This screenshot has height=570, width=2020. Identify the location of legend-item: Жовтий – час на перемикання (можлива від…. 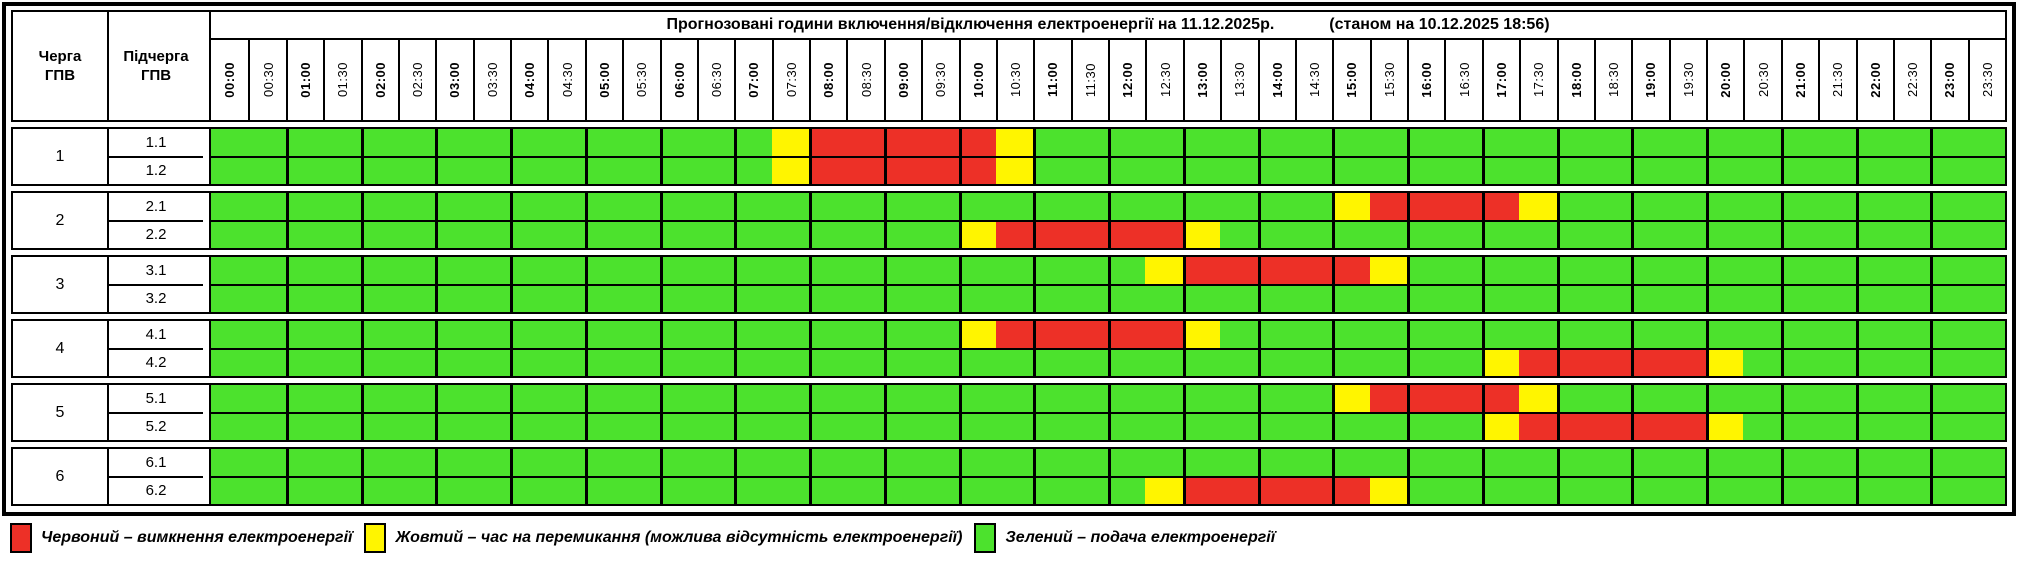
(663, 538).